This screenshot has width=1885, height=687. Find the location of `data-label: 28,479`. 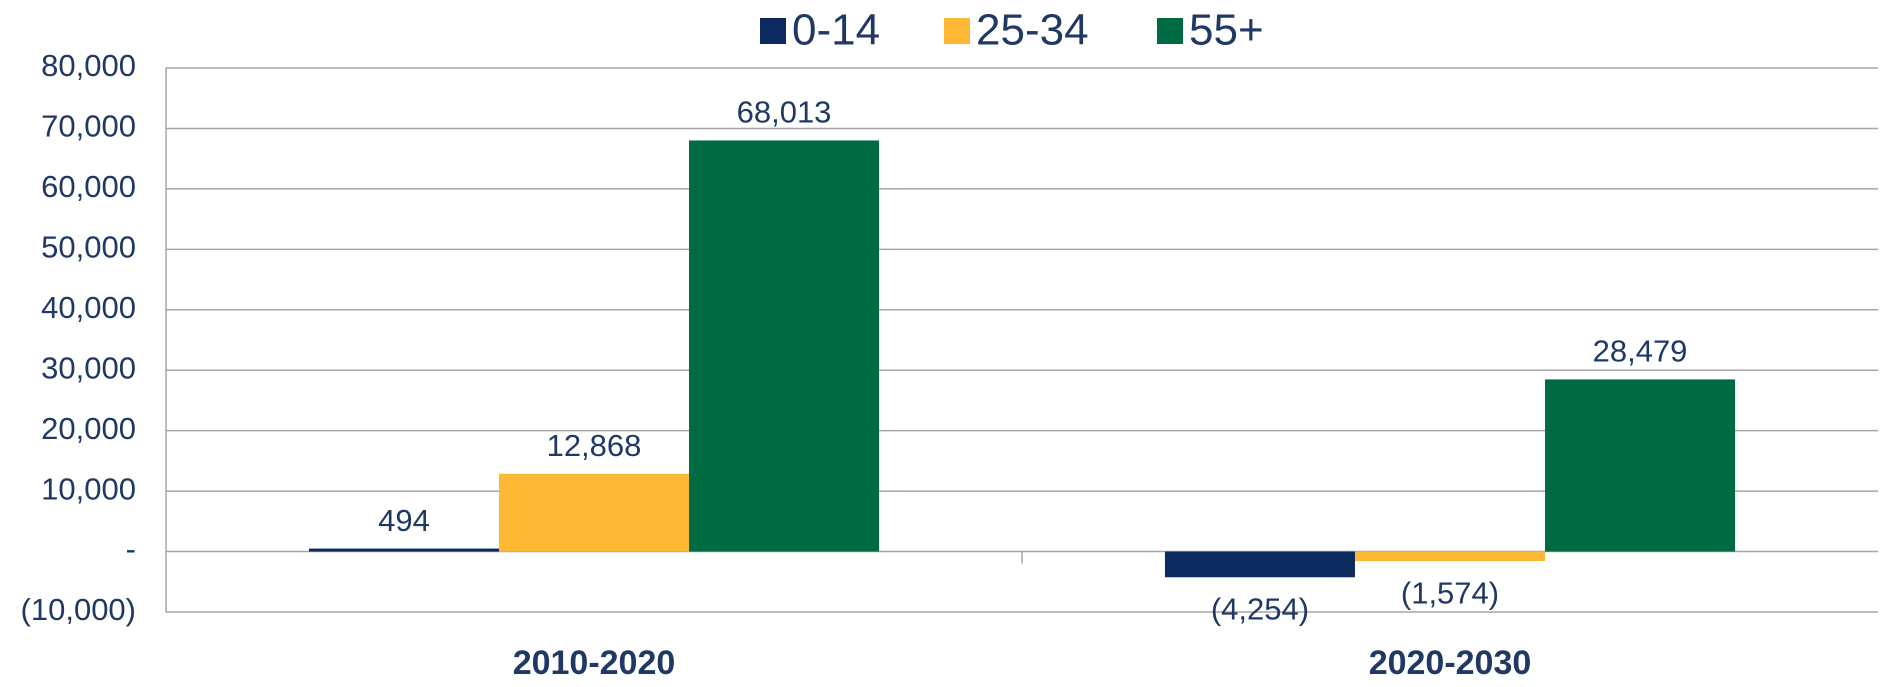

data-label: 28,479 is located at coordinates (1640, 351).